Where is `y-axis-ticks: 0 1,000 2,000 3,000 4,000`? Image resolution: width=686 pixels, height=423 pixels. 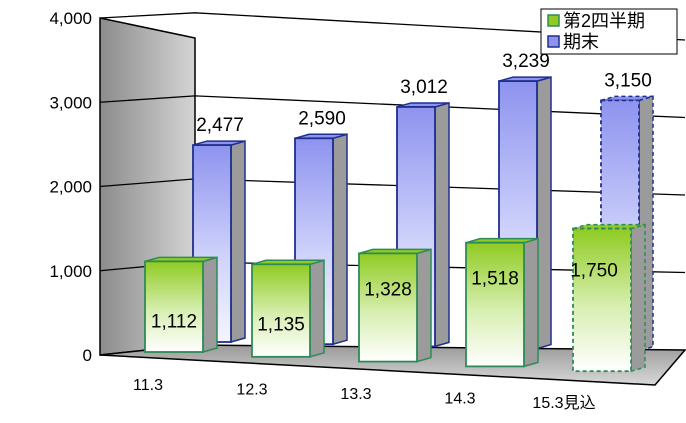
y-axis-ticks: 0 1,000 2,000 3,000 4,000 is located at coordinates (70, 187).